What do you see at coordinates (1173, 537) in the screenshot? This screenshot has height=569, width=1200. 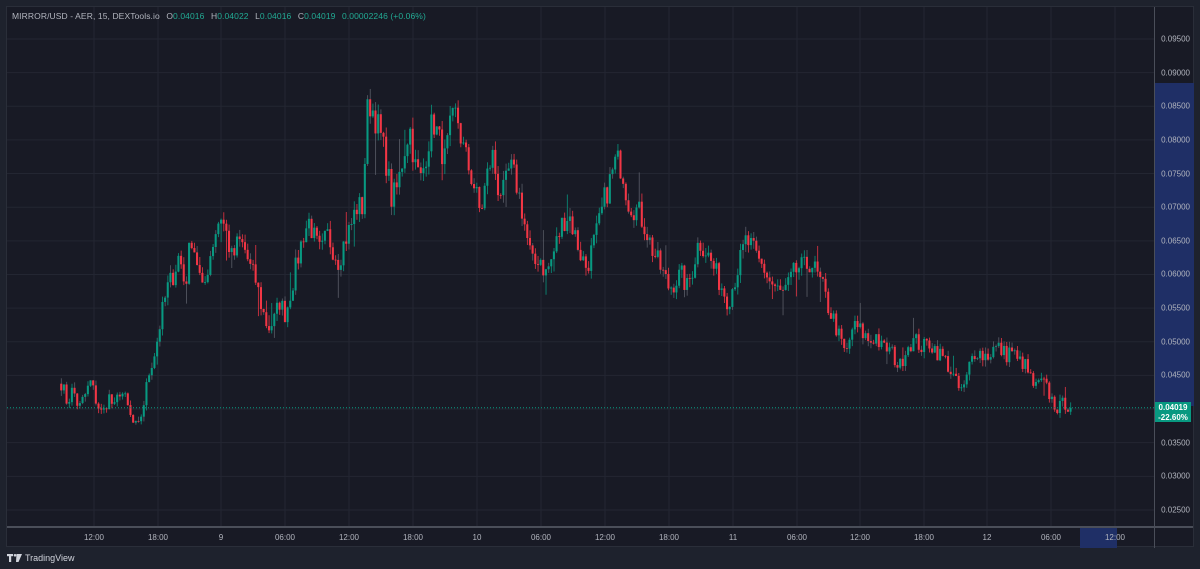 I see `scale-corner` at bounding box center [1173, 537].